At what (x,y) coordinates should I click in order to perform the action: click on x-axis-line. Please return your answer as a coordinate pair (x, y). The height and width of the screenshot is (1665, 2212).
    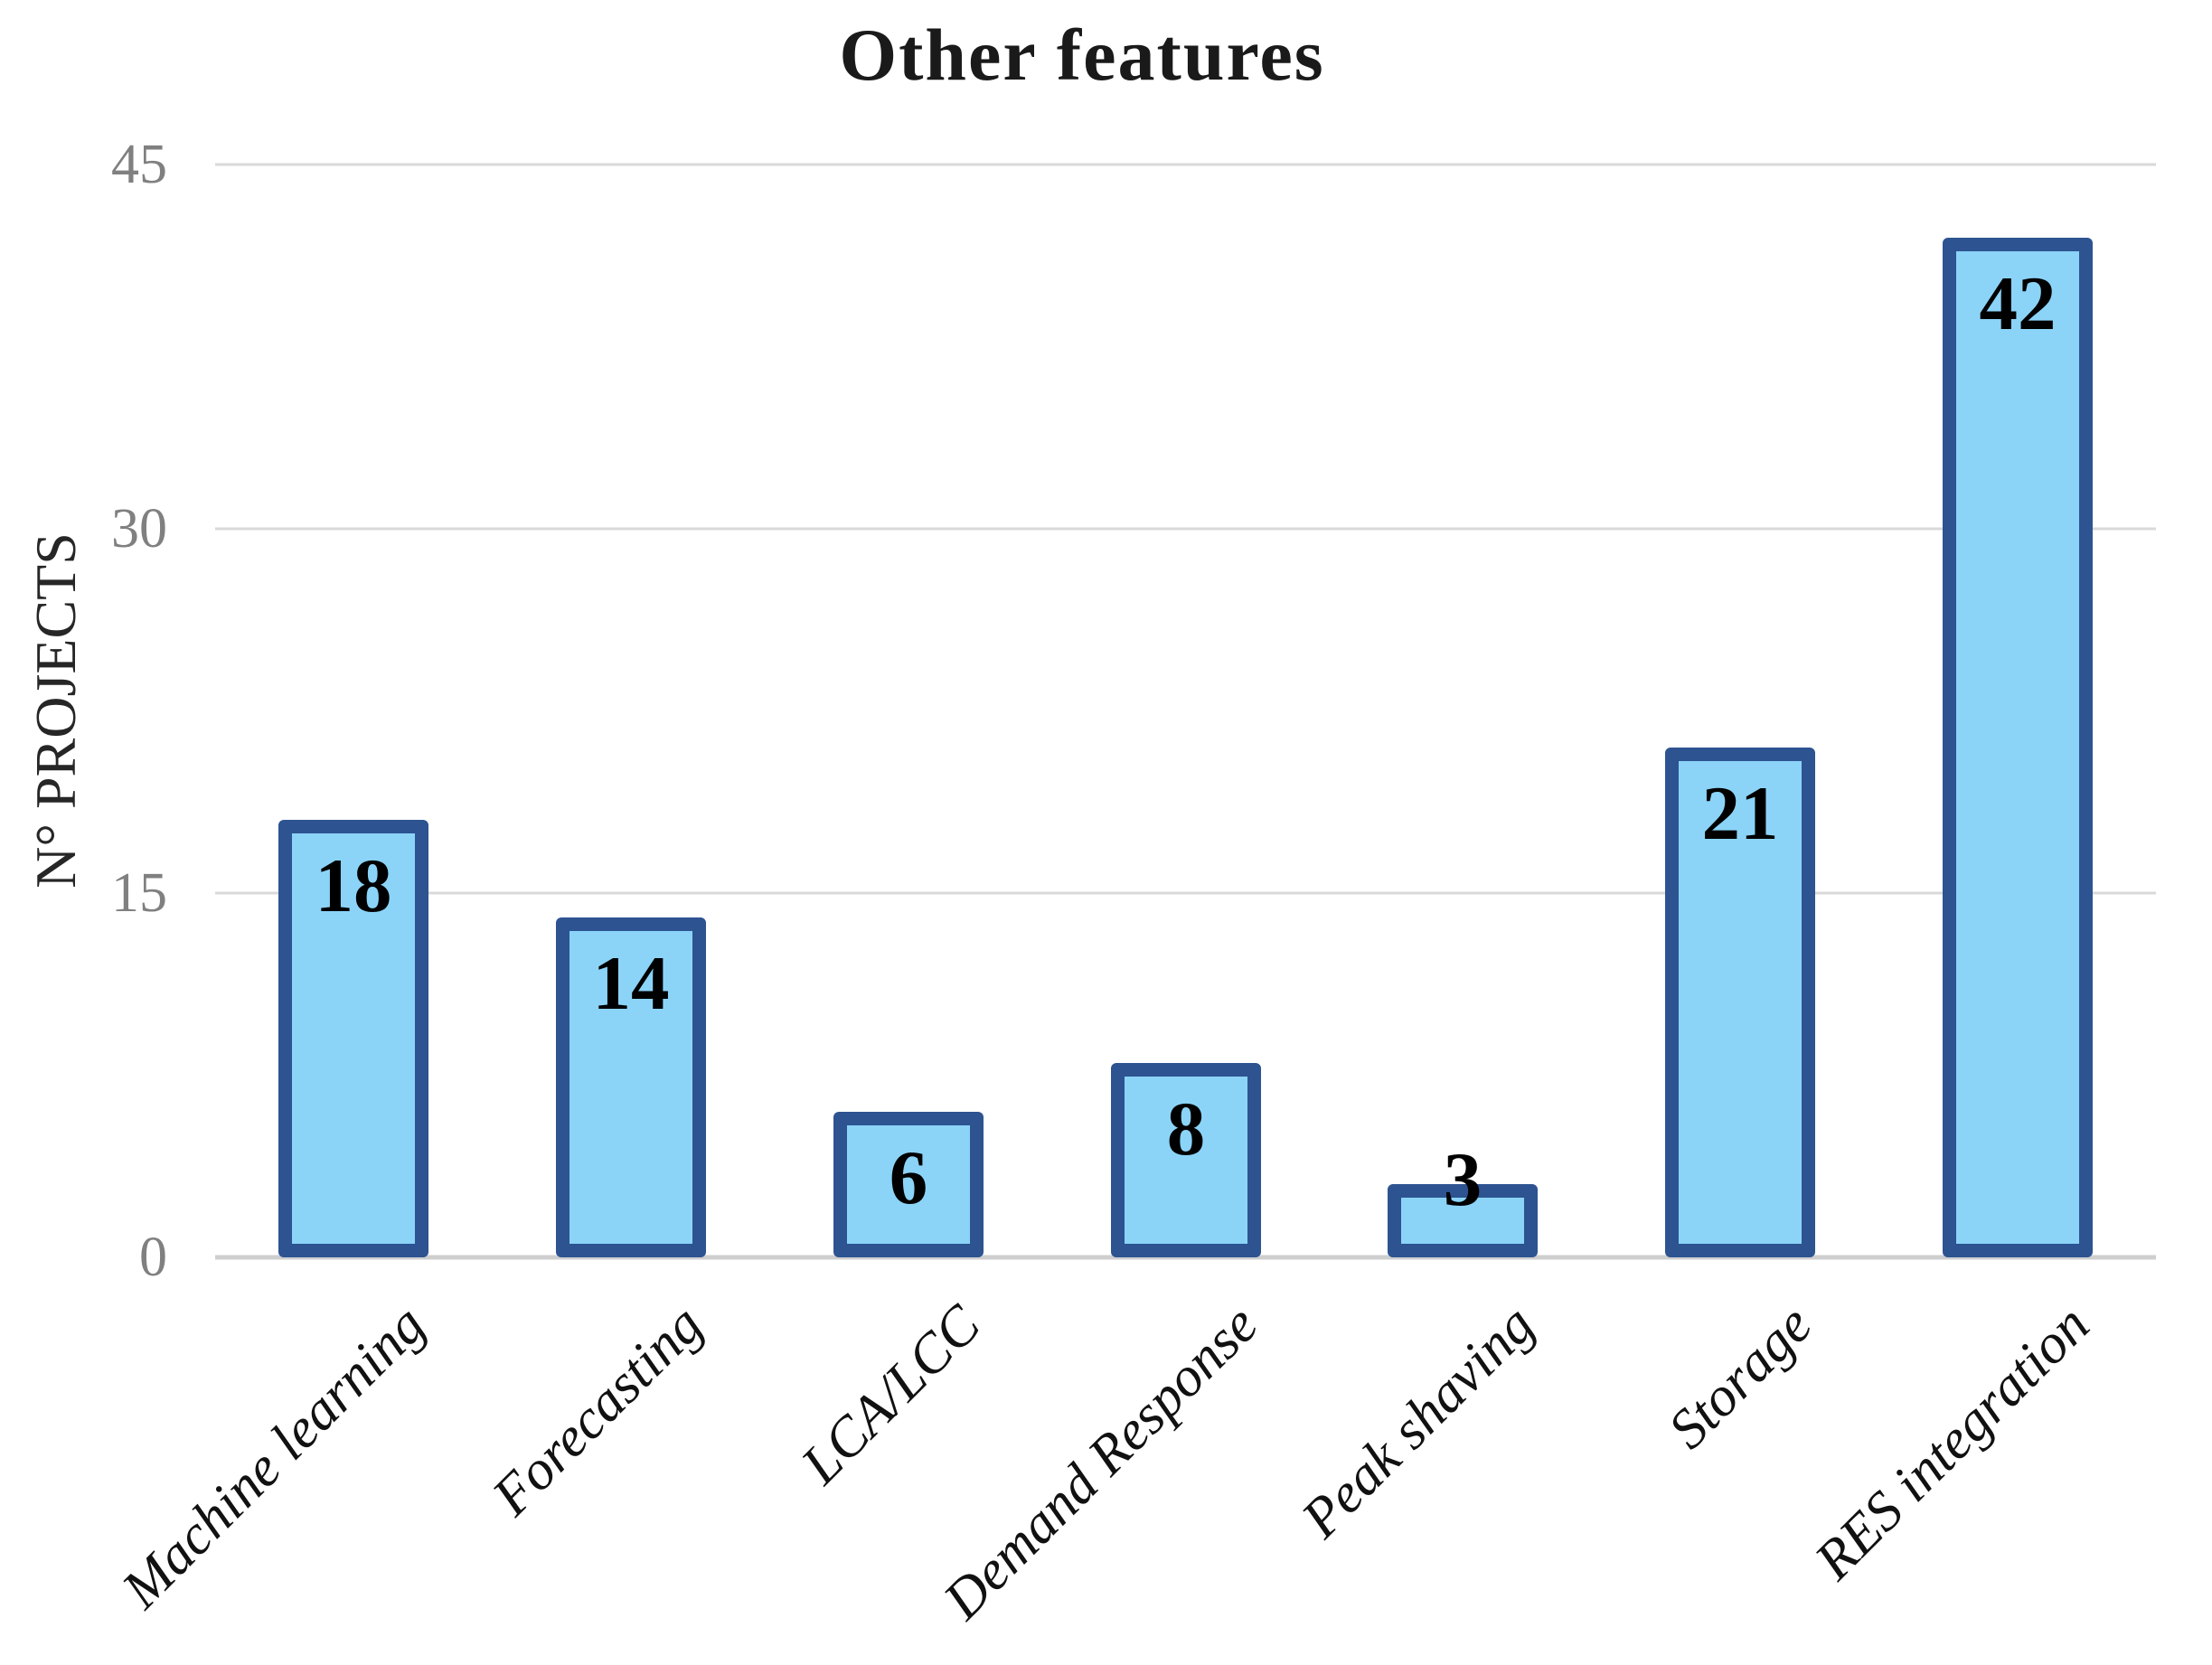
    Looking at the image, I should click on (1185, 1257).